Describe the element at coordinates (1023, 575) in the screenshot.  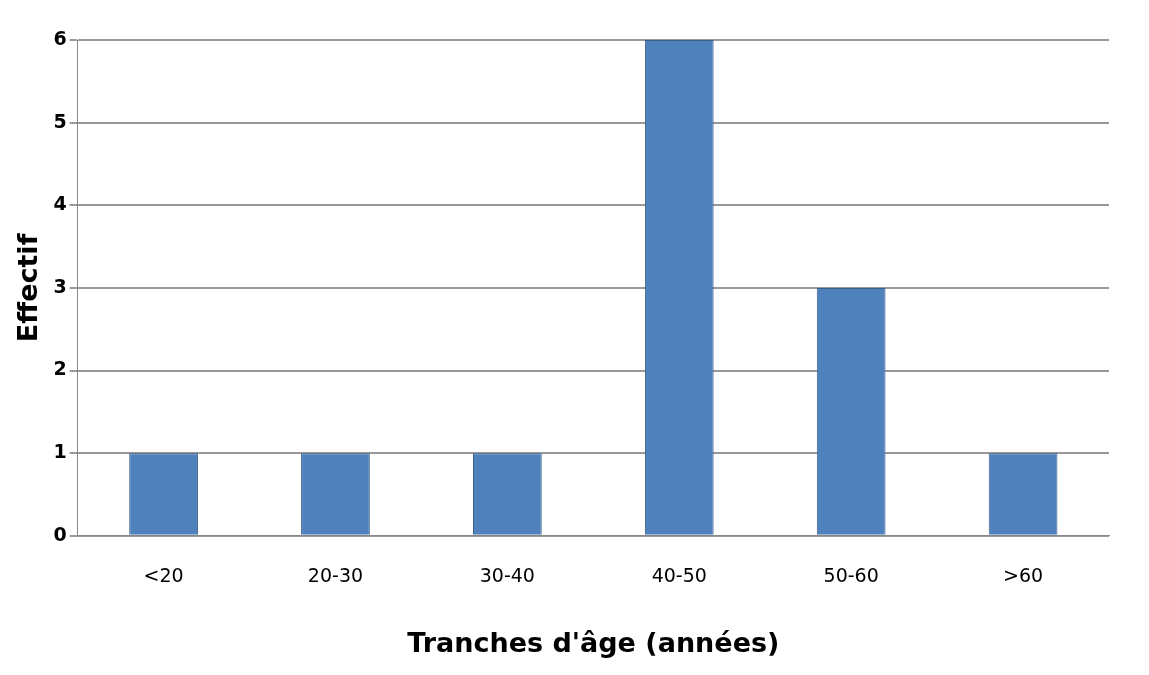
I see `x-tick-label: >60` at that location.